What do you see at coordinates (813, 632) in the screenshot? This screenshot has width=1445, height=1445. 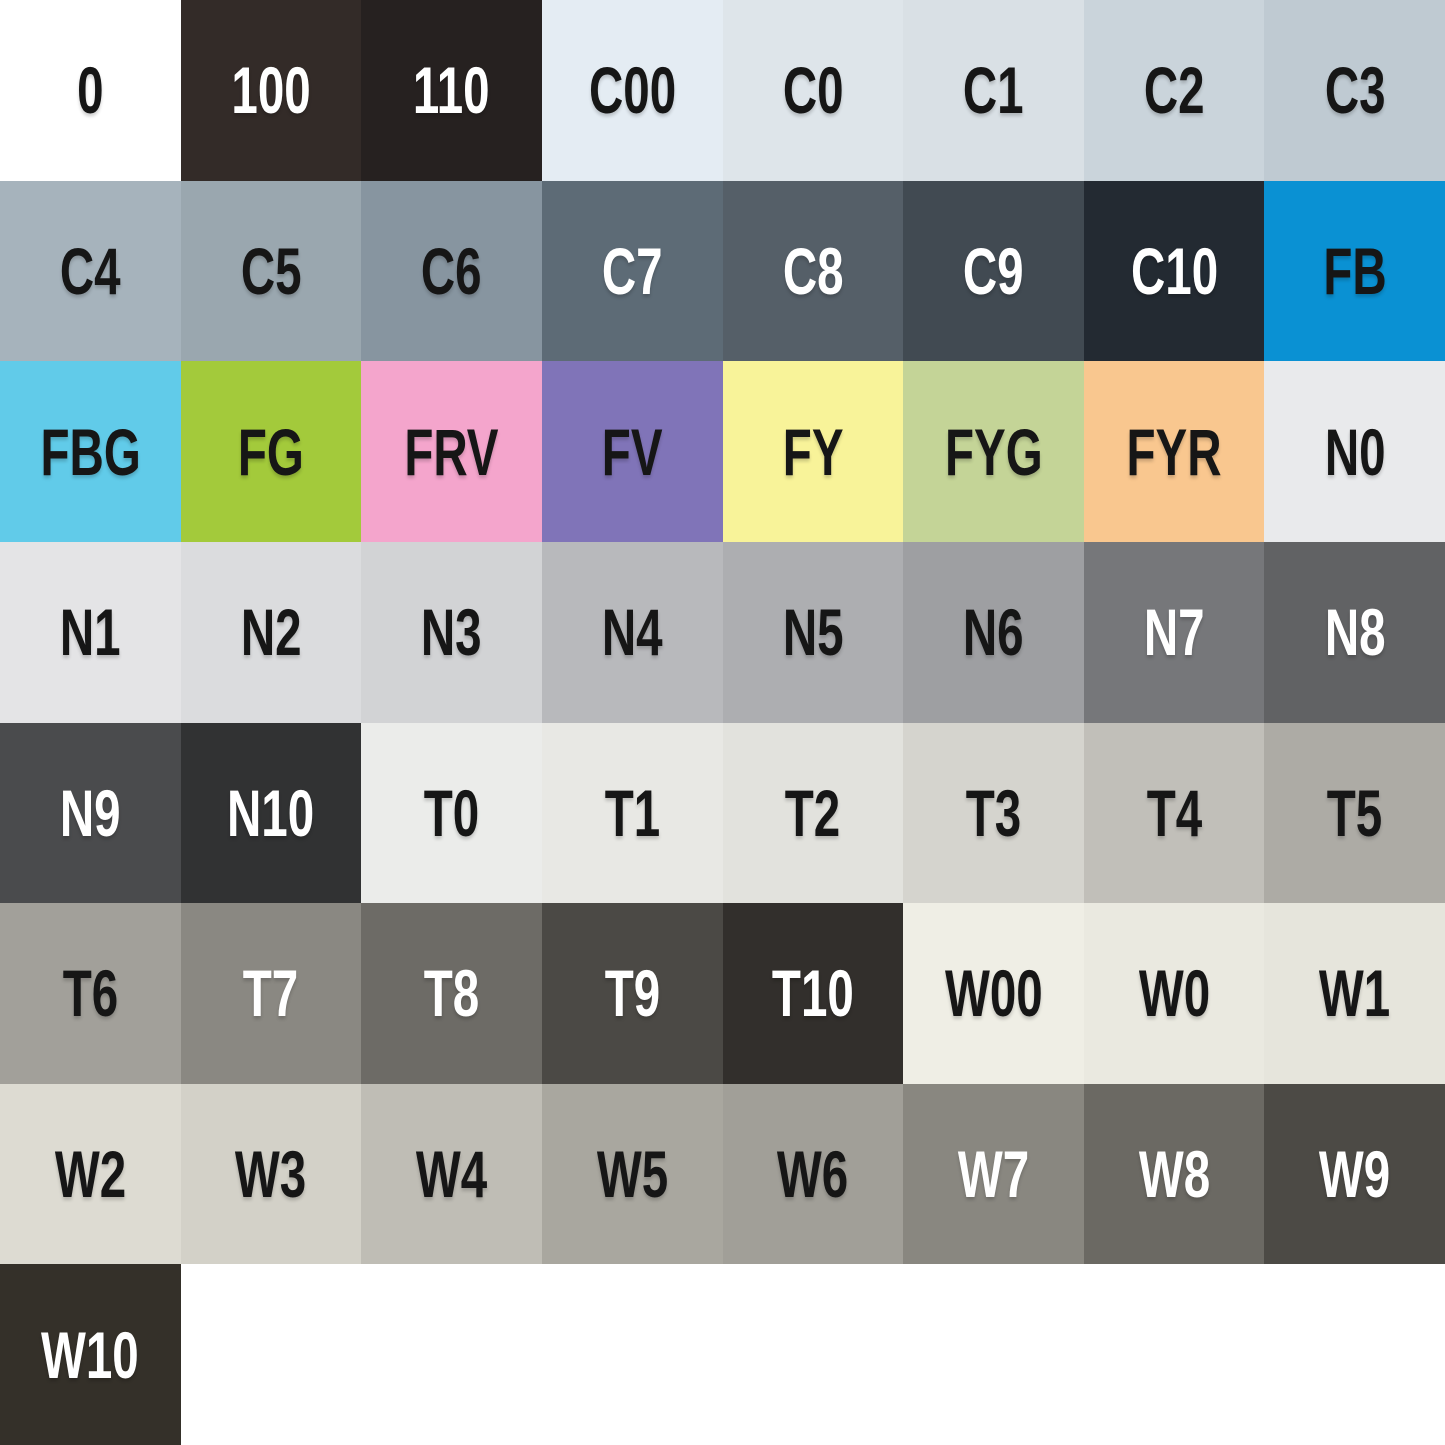 I see `swatch-n5: N5` at bounding box center [813, 632].